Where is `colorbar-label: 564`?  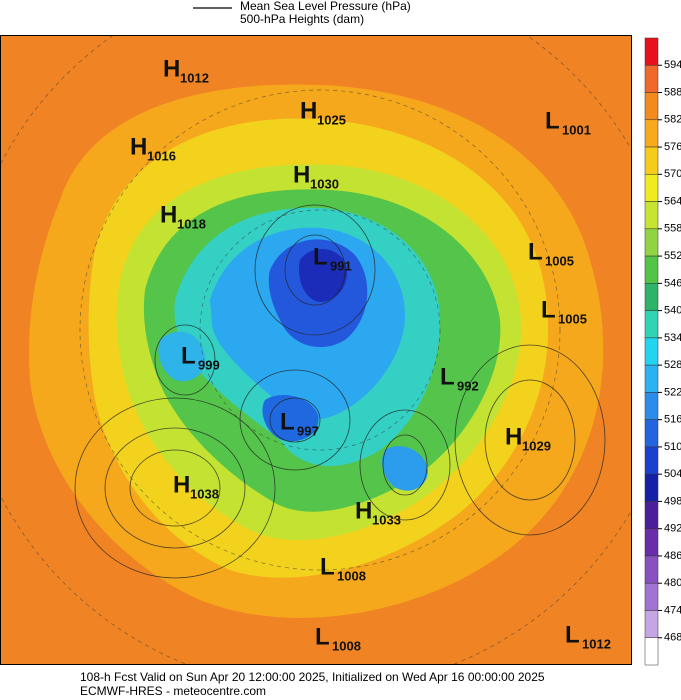
colorbar-label: 564 is located at coordinates (672, 201).